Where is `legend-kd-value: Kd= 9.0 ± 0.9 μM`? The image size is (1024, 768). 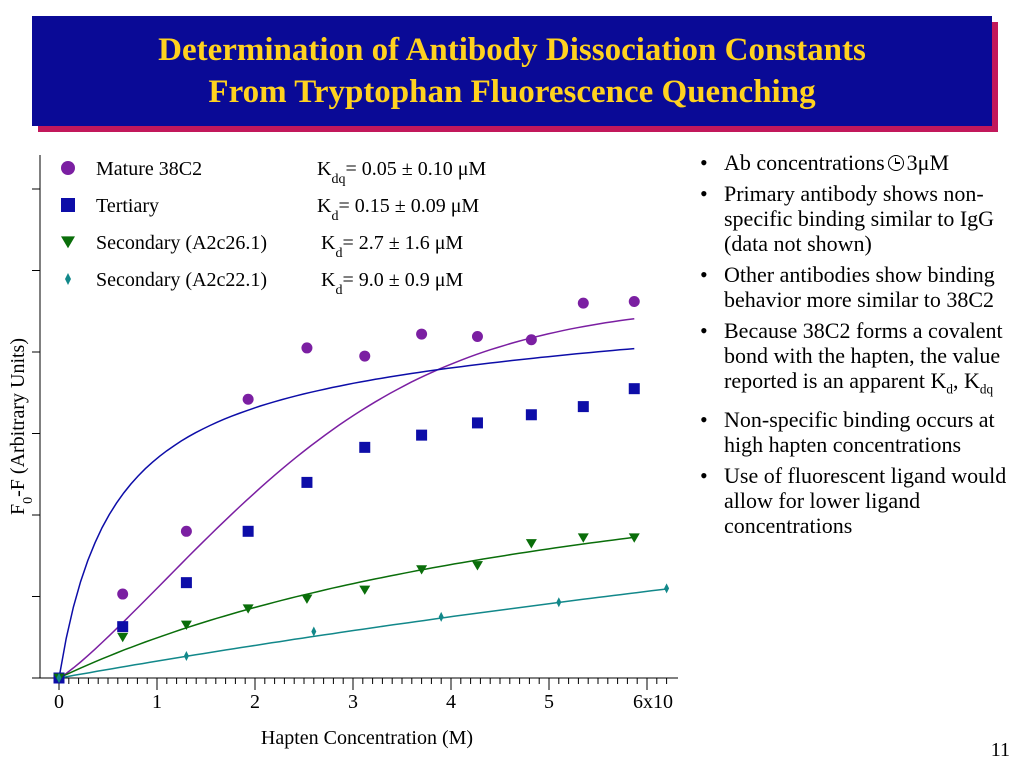
legend-kd-value: Kd= 9.0 ± 0.9 μM is located at coordinates (392, 283).